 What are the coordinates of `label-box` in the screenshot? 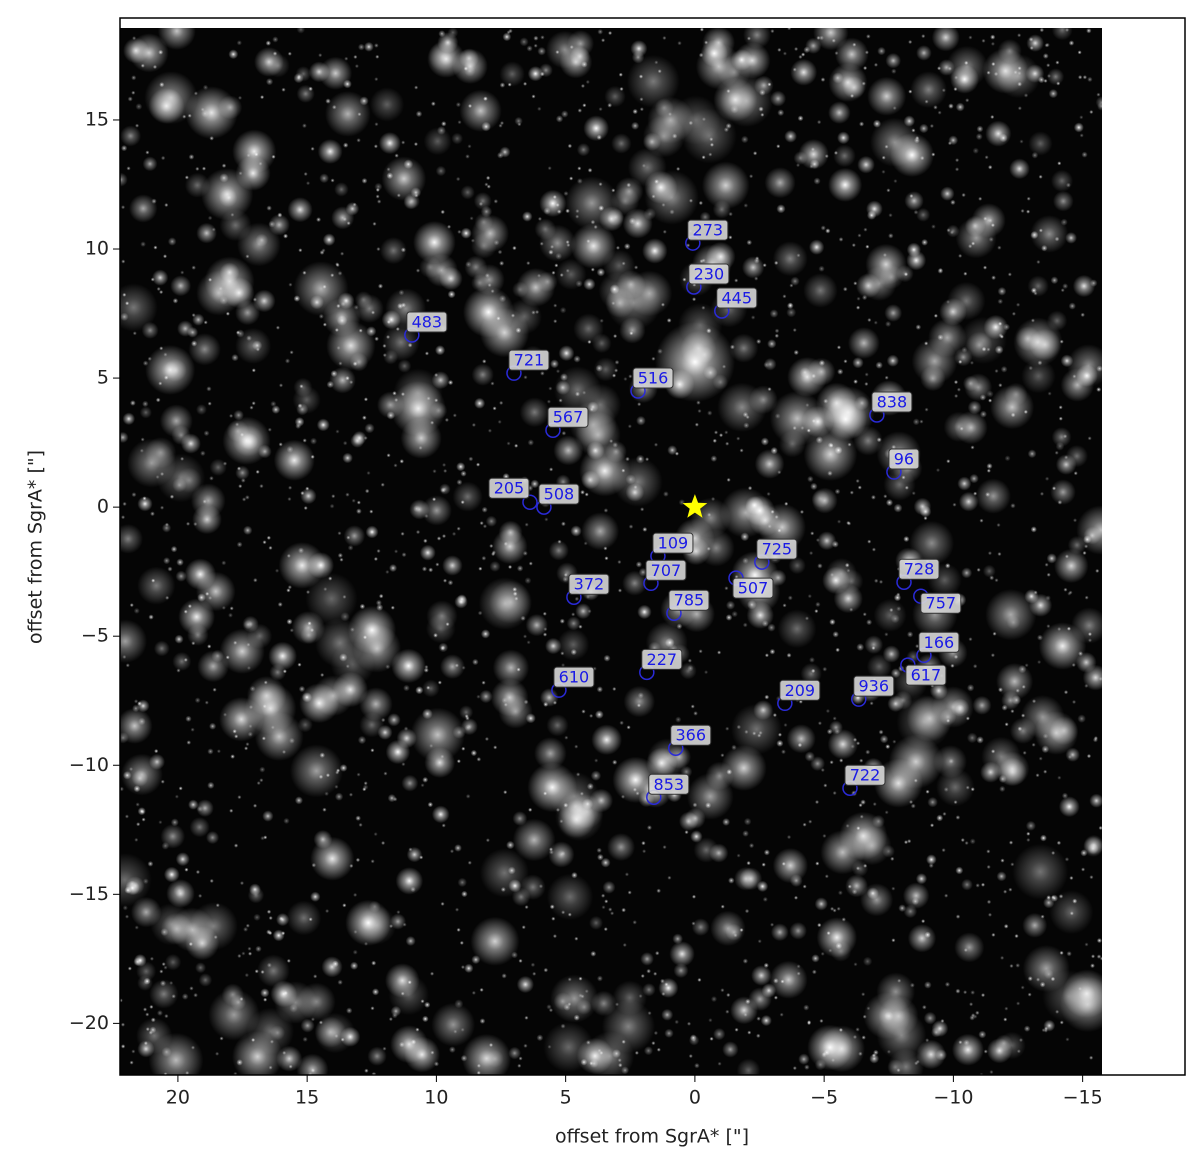 It's located at (427, 322).